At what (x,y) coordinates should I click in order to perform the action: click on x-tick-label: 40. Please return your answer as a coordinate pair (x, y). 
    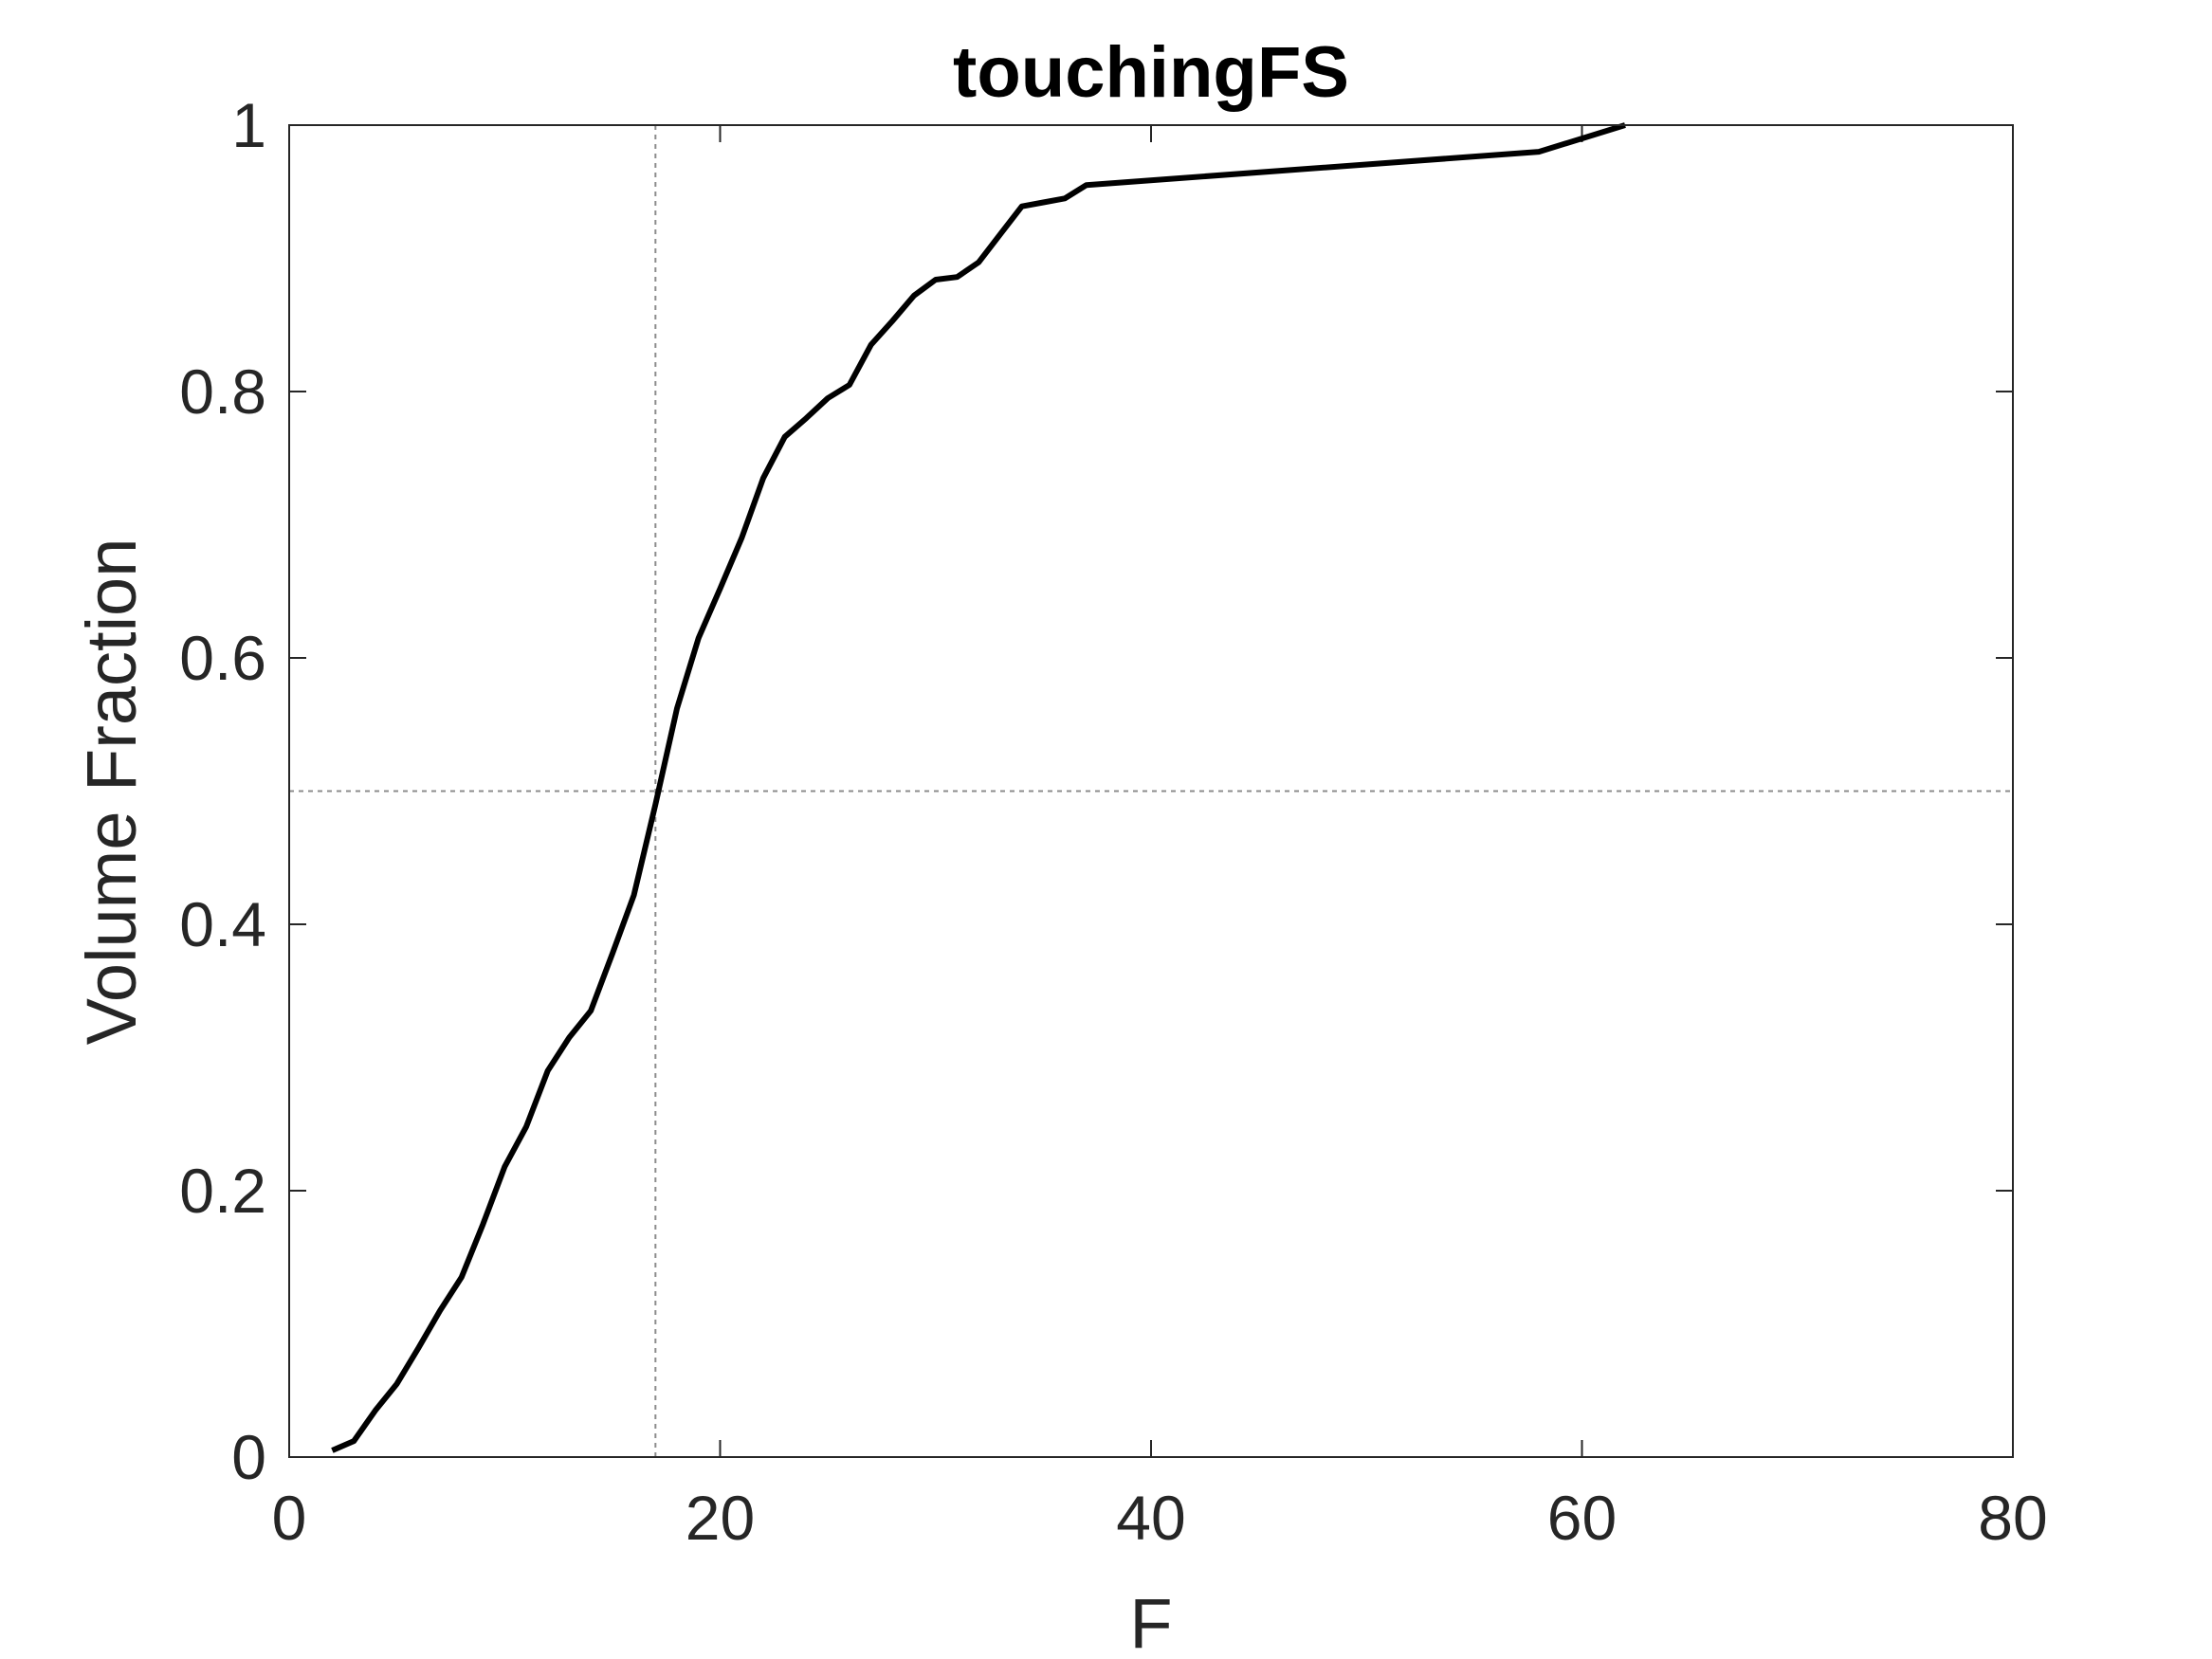
    Looking at the image, I should click on (1150, 1518).